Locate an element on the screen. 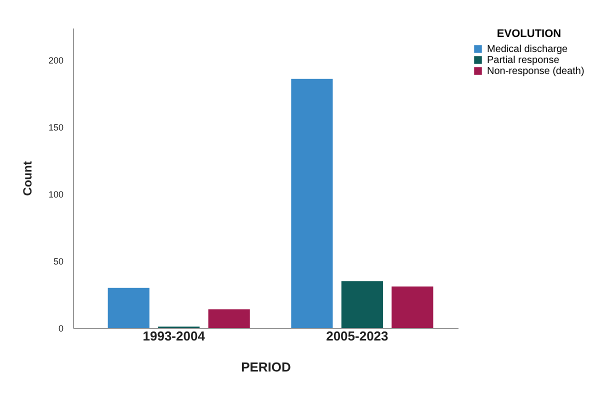 The width and height of the screenshot is (601, 404). legend-title: EVOLUTION is located at coordinates (529, 34).